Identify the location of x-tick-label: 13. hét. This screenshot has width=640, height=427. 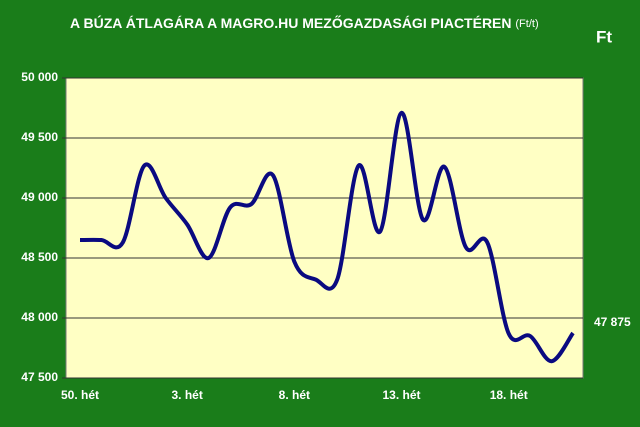
(402, 395).